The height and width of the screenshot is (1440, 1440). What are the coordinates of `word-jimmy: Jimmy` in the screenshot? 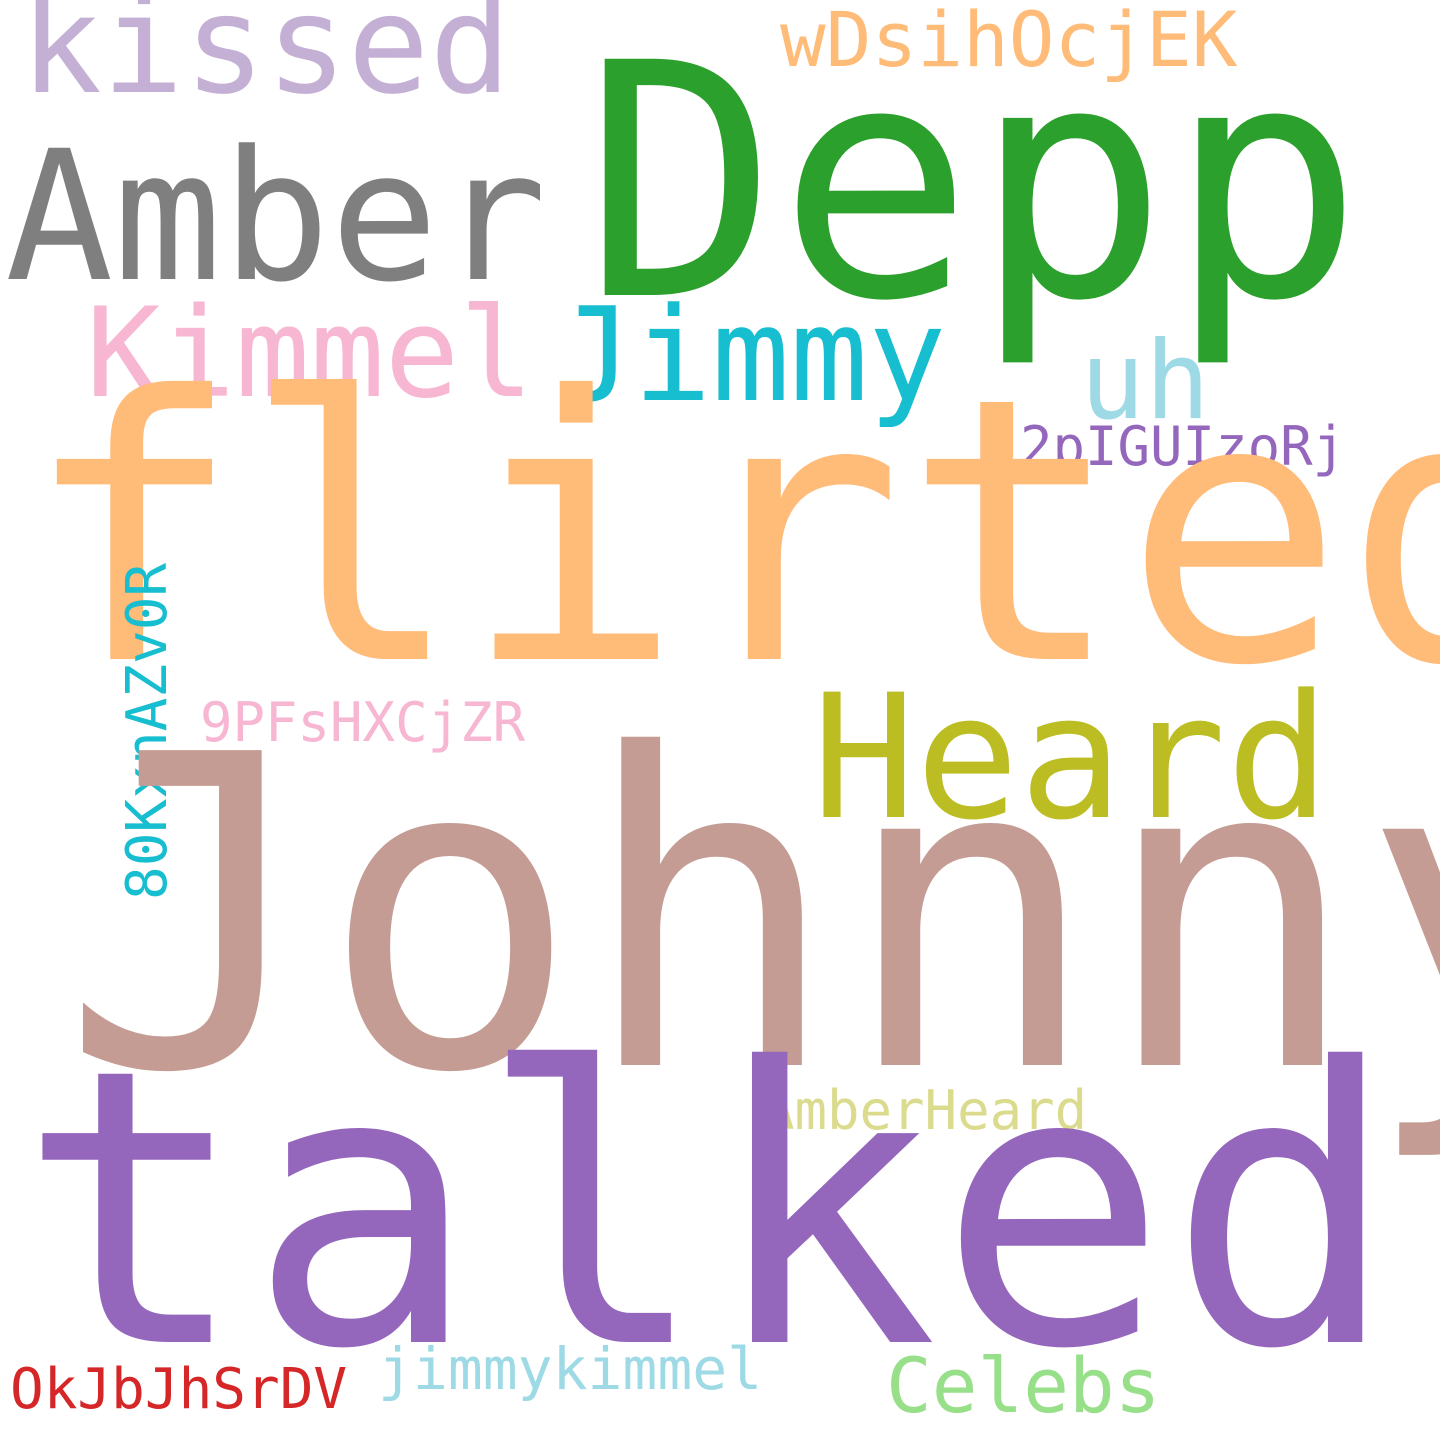 It's located at (751, 355).